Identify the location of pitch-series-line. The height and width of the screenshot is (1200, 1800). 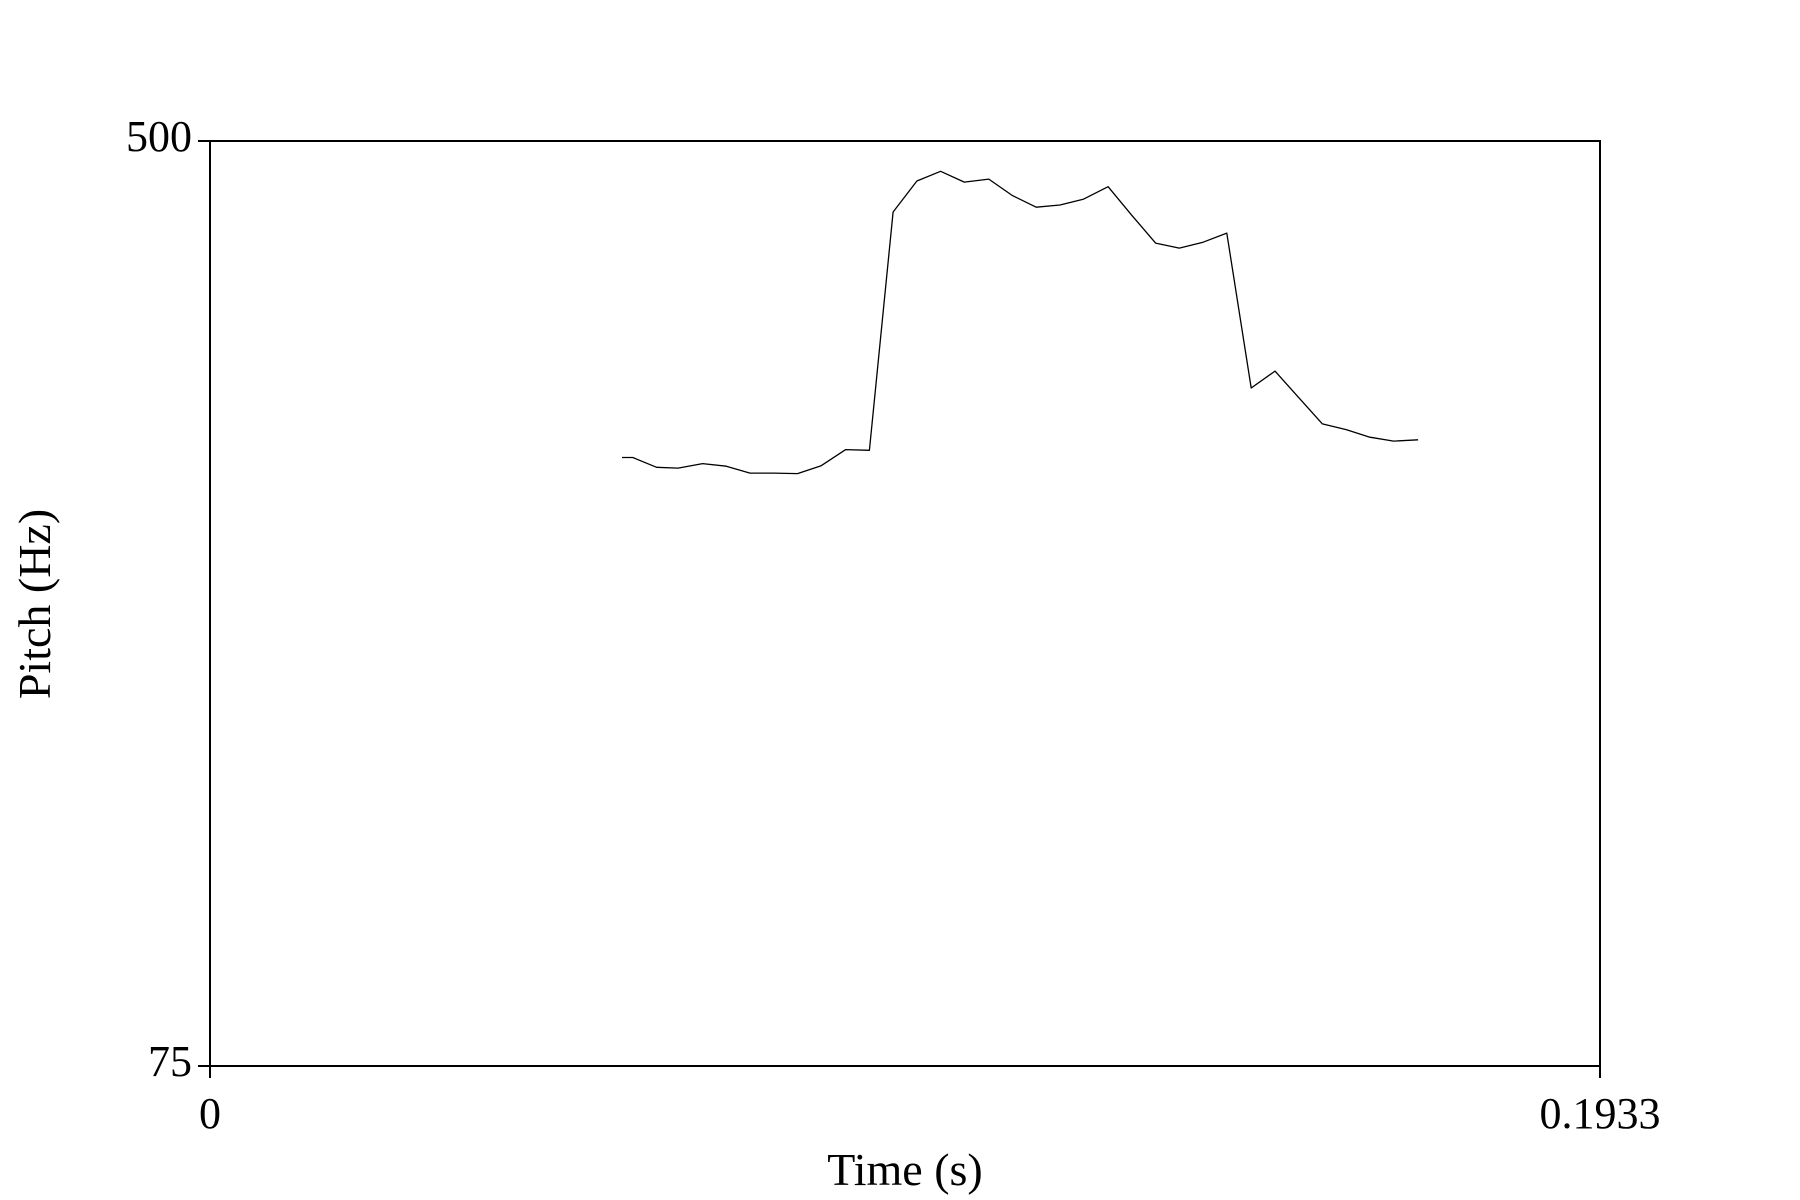
(1020, 322).